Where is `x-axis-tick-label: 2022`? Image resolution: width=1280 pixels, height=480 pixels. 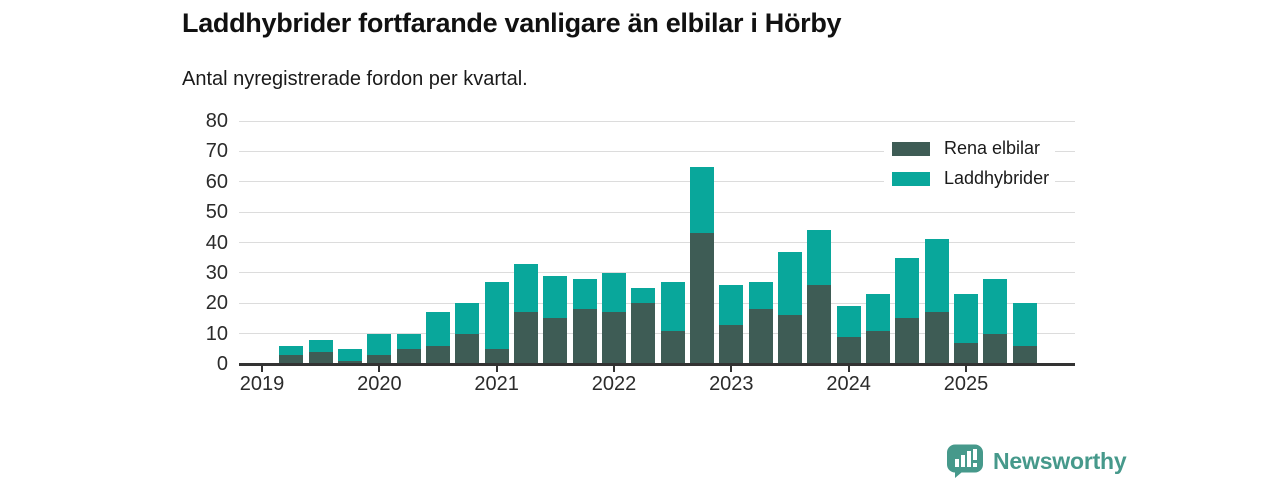 x-axis-tick-label: 2022 is located at coordinates (614, 384).